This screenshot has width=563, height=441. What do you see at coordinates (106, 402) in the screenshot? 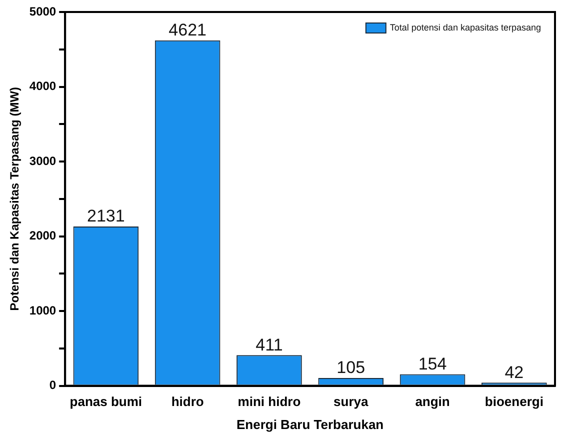
I see `x-tick-label: panas bumi` at bounding box center [106, 402].